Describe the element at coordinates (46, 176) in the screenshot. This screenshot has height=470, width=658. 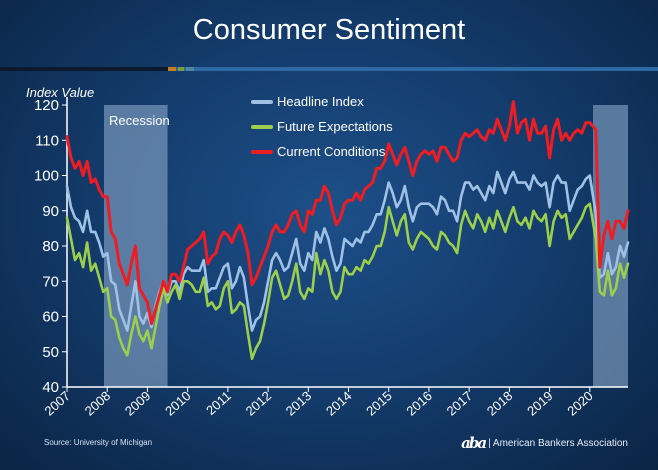
I see `y-tick-label: 100` at that location.